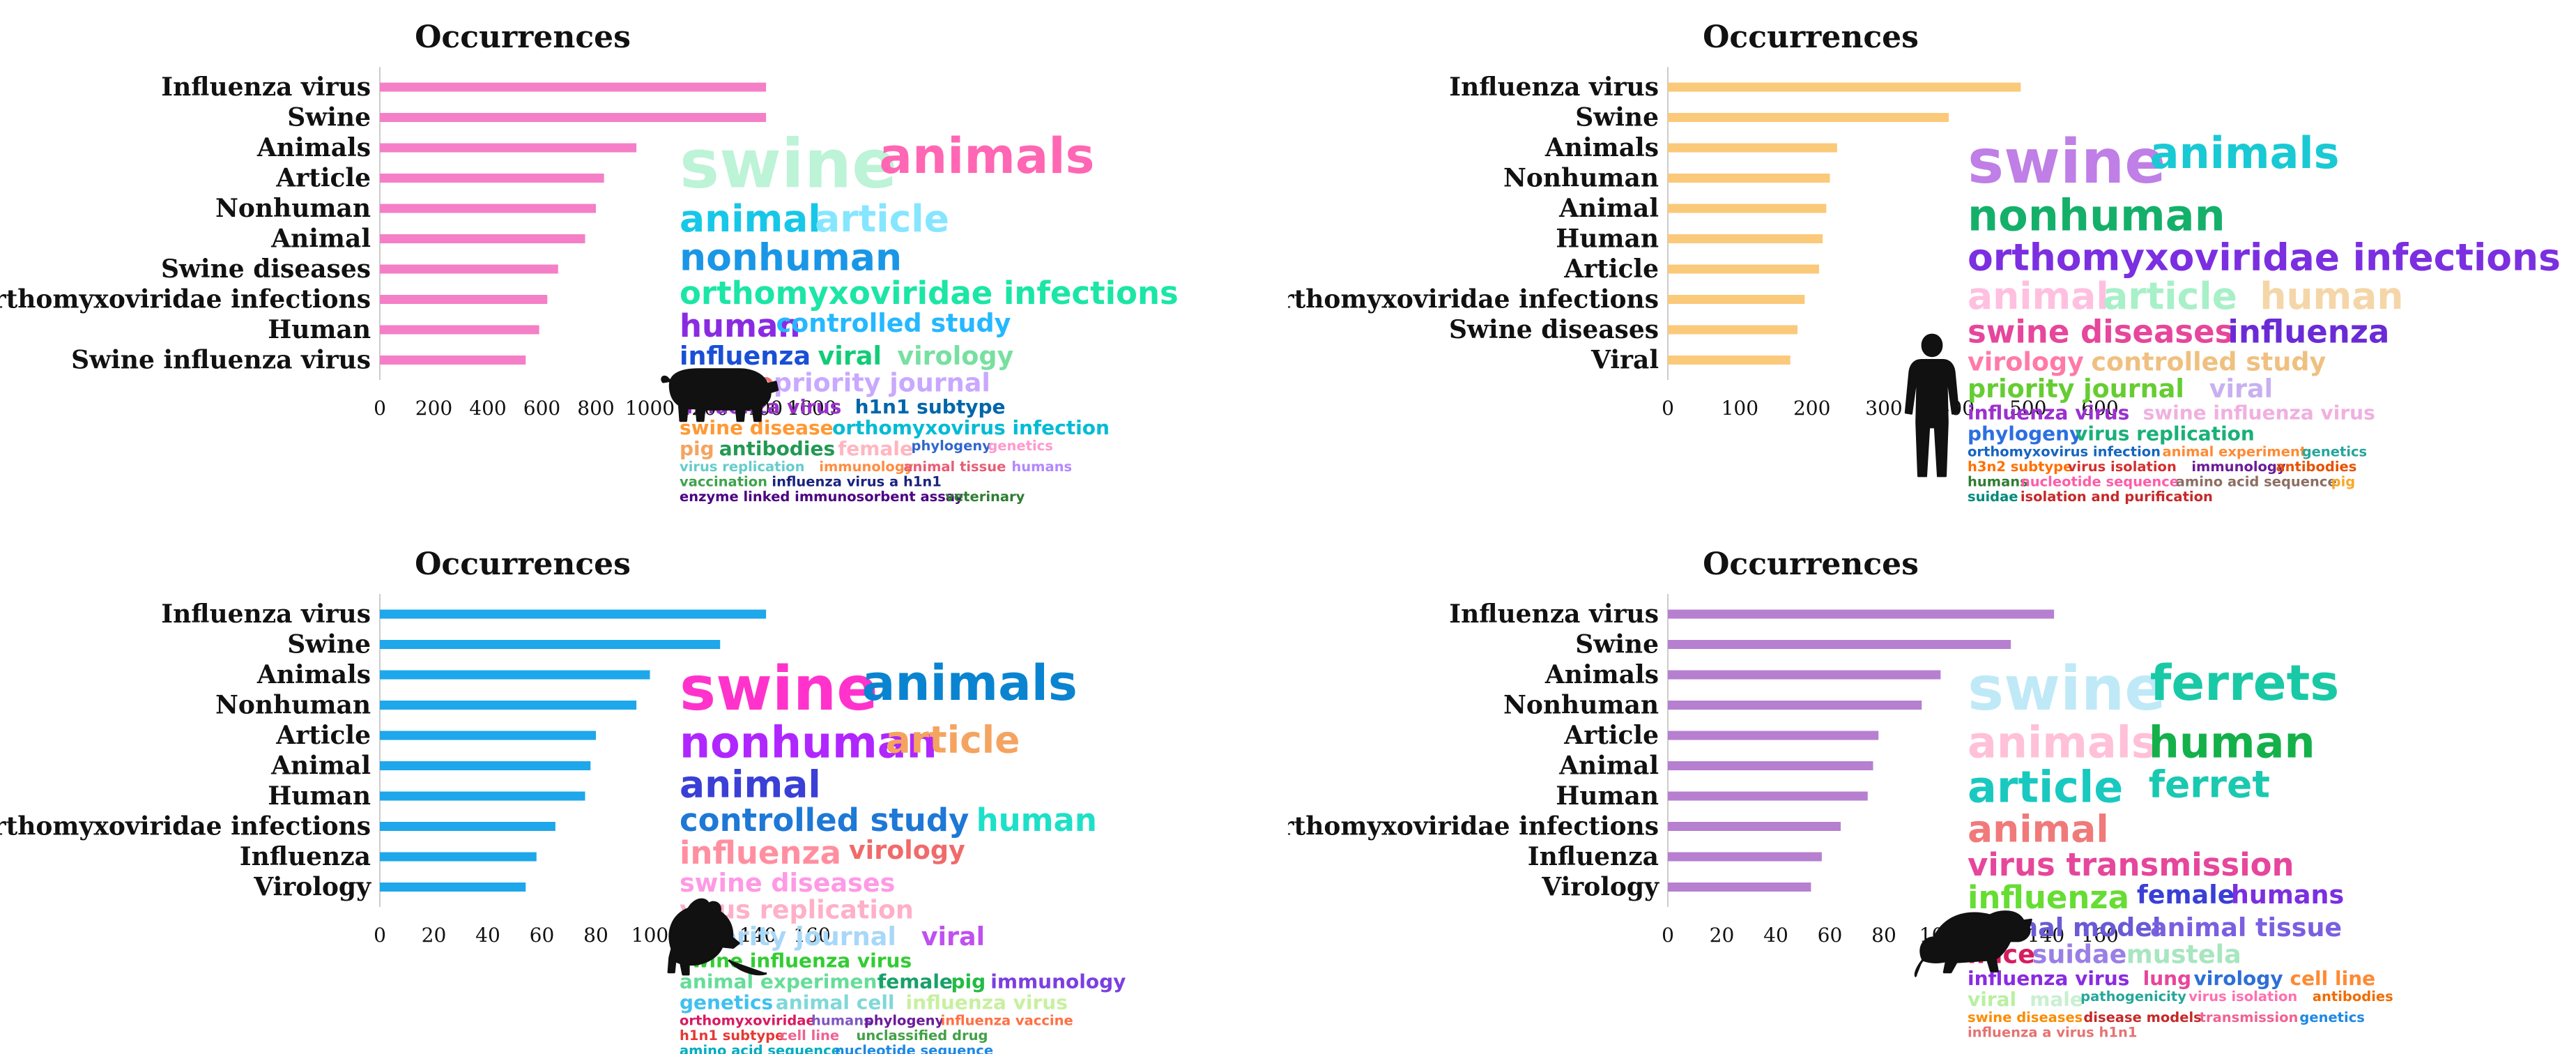 The height and width of the screenshot is (1054, 2576). Describe the element at coordinates (987, 1003) in the screenshot. I see `word-cloud-word: influenza virus` at that location.